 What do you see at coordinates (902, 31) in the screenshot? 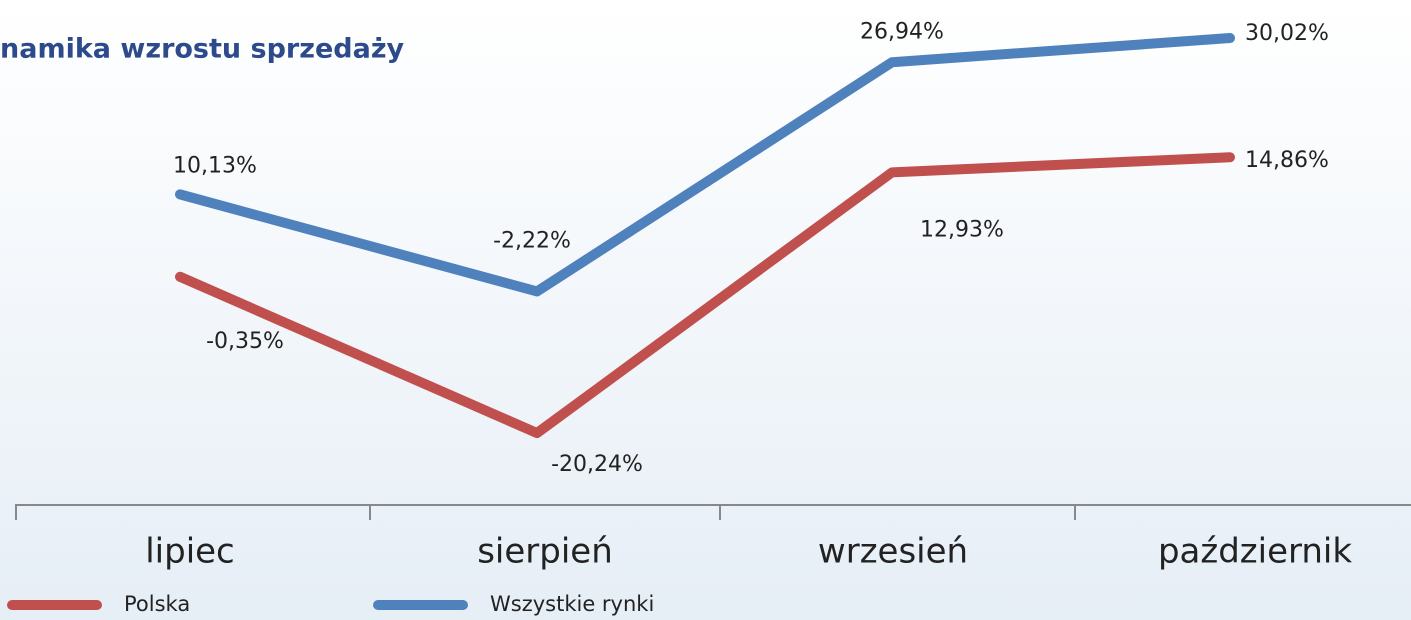
I see `data-label: 26,94%` at bounding box center [902, 31].